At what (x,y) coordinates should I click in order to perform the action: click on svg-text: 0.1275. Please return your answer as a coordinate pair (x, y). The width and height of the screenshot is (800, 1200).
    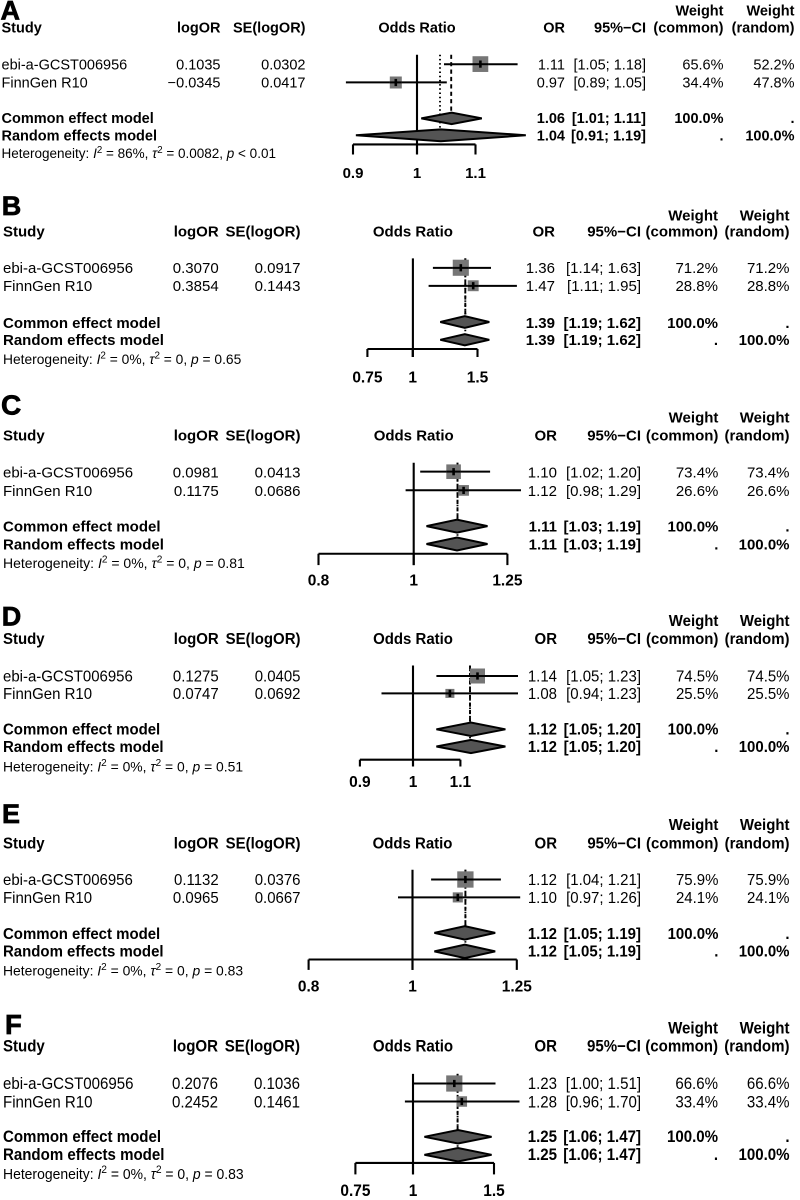
    Looking at the image, I should click on (196, 676).